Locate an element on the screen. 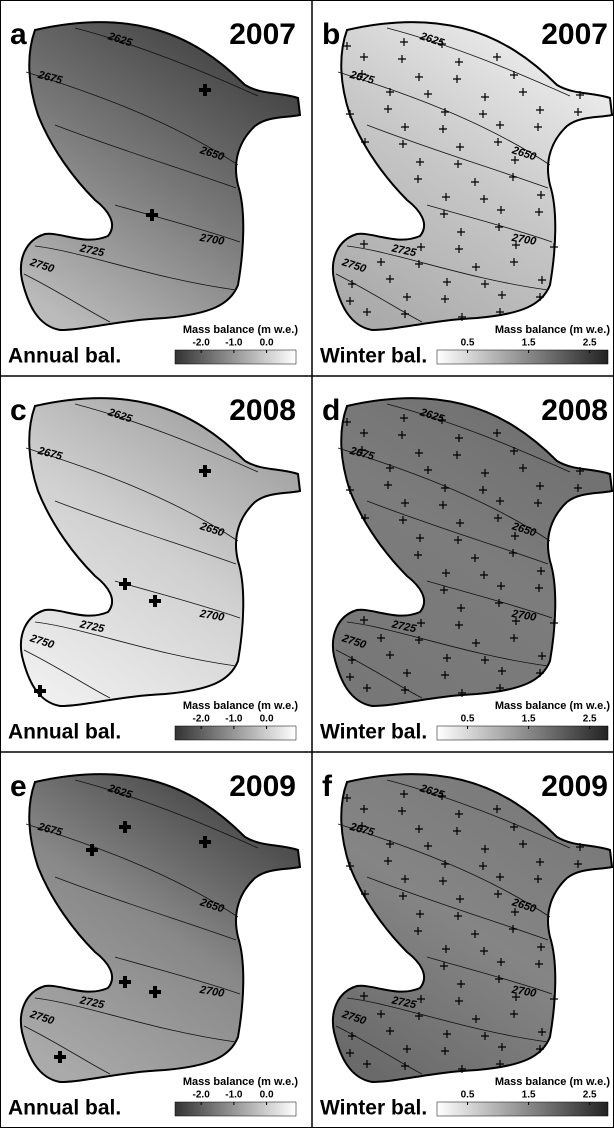 This screenshot has width=614, height=1128. colorbar-title: Mass balance (m w.e.) is located at coordinates (240, 330).